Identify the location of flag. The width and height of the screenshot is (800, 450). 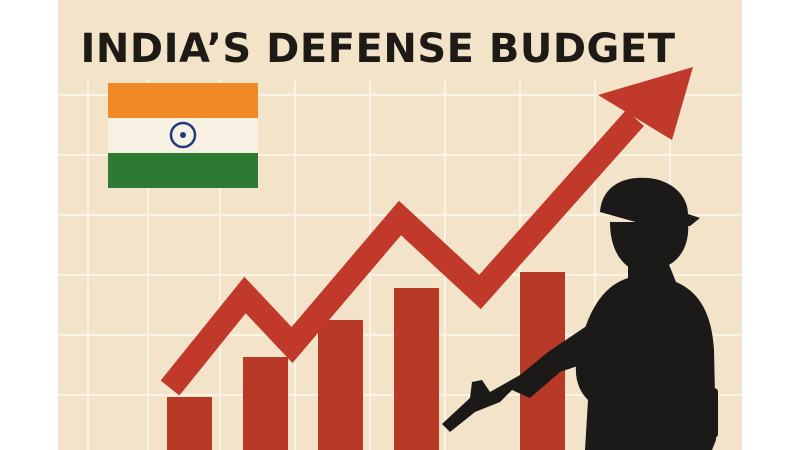
(183, 135).